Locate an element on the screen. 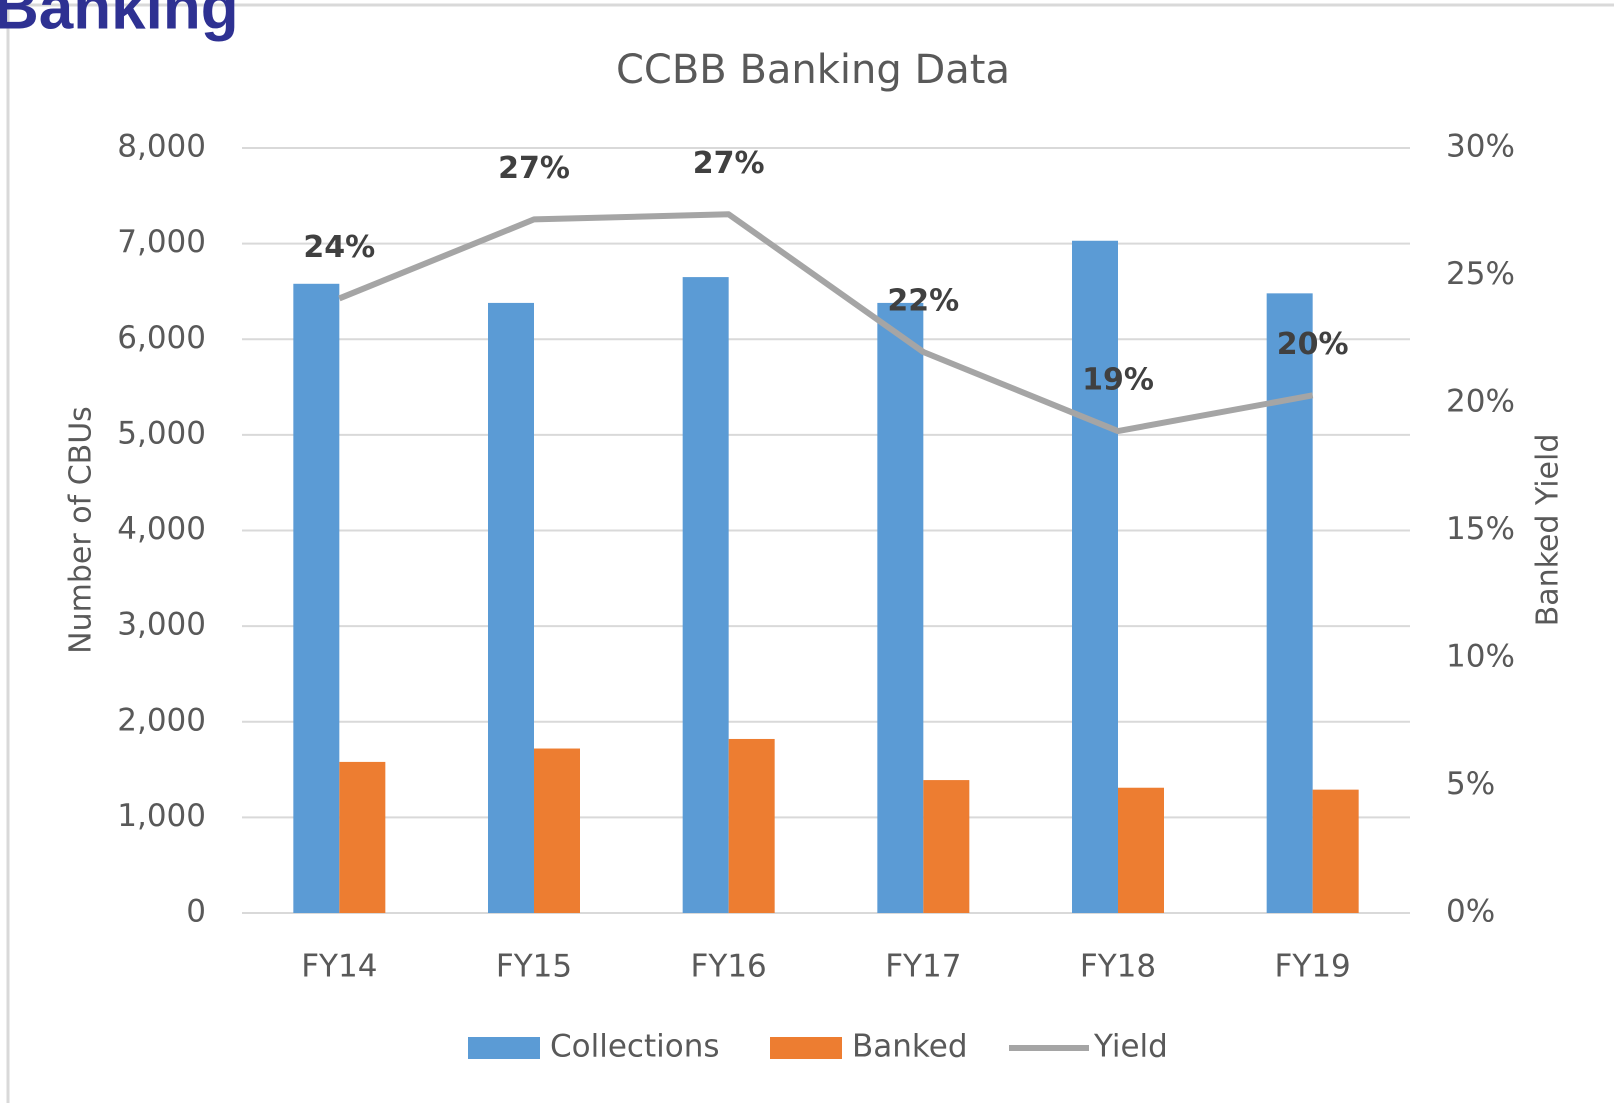 This screenshot has height=1103, width=1614. y-tick-label: 7,000 is located at coordinates (161, 242).